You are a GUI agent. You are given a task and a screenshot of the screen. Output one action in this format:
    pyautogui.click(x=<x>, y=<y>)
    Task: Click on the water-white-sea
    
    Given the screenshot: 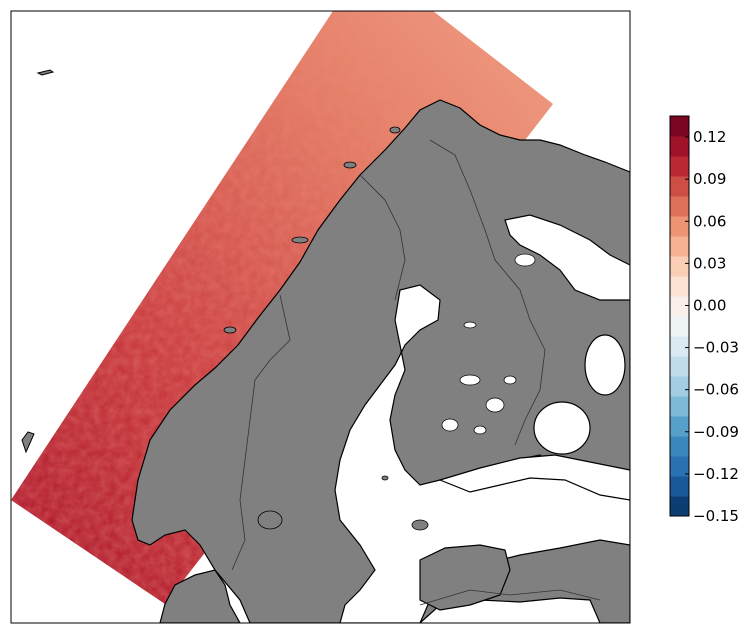 What is the action you would take?
    pyautogui.click(x=567, y=257)
    